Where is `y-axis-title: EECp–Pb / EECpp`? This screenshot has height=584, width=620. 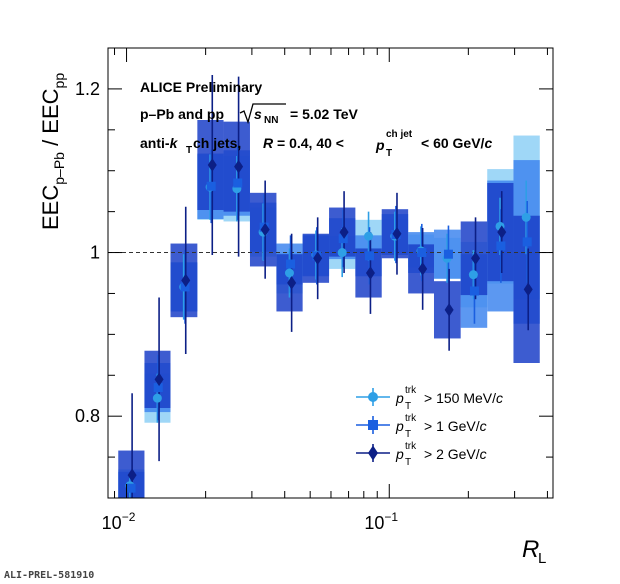 y-axis-title: EECp–Pb / EECpp is located at coordinates (52, 151).